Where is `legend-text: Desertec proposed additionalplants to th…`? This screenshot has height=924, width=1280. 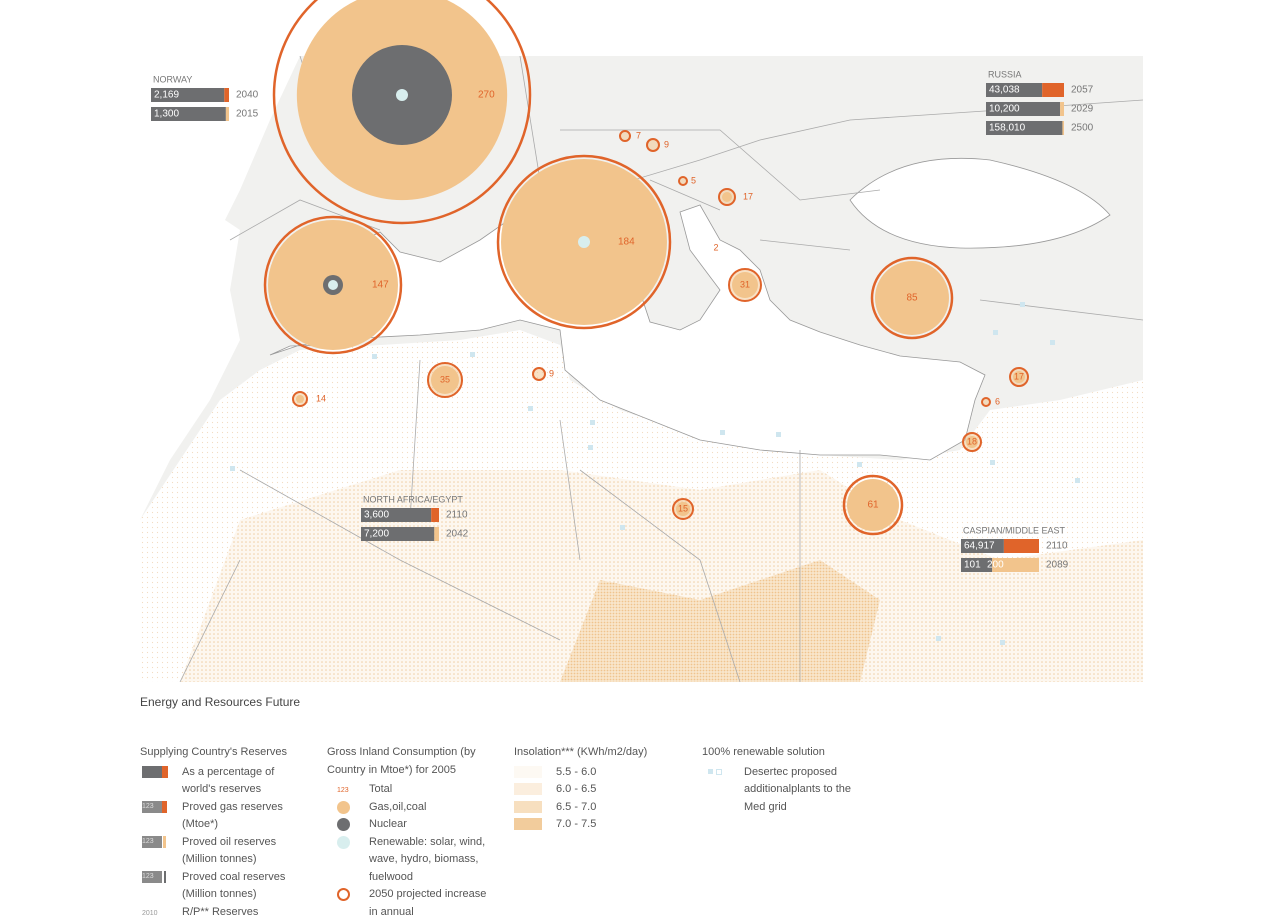 legend-text: Desertec proposed additionalplants to th… is located at coordinates (798, 789).